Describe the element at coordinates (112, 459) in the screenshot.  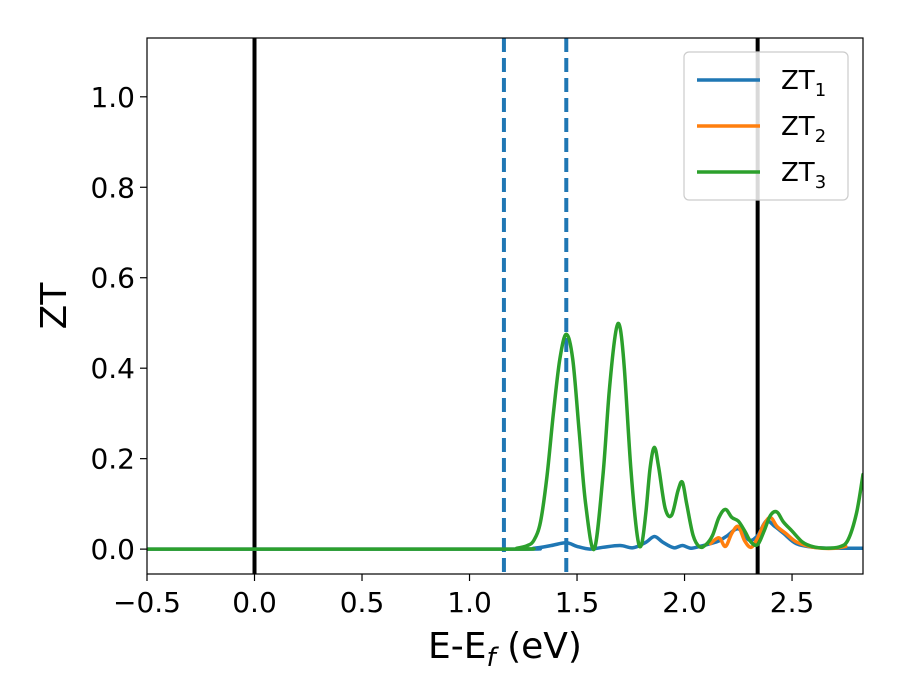
I see `y-tick-label: 0.2` at that location.